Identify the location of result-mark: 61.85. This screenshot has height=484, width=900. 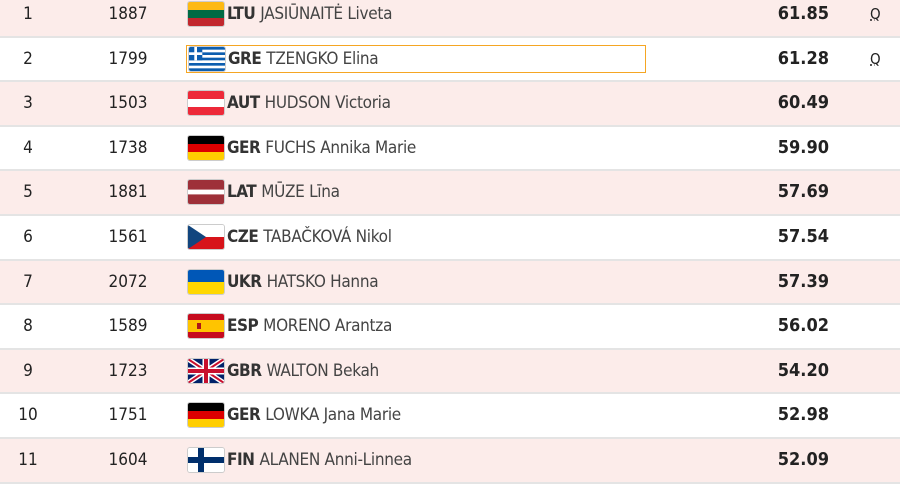
(803, 13).